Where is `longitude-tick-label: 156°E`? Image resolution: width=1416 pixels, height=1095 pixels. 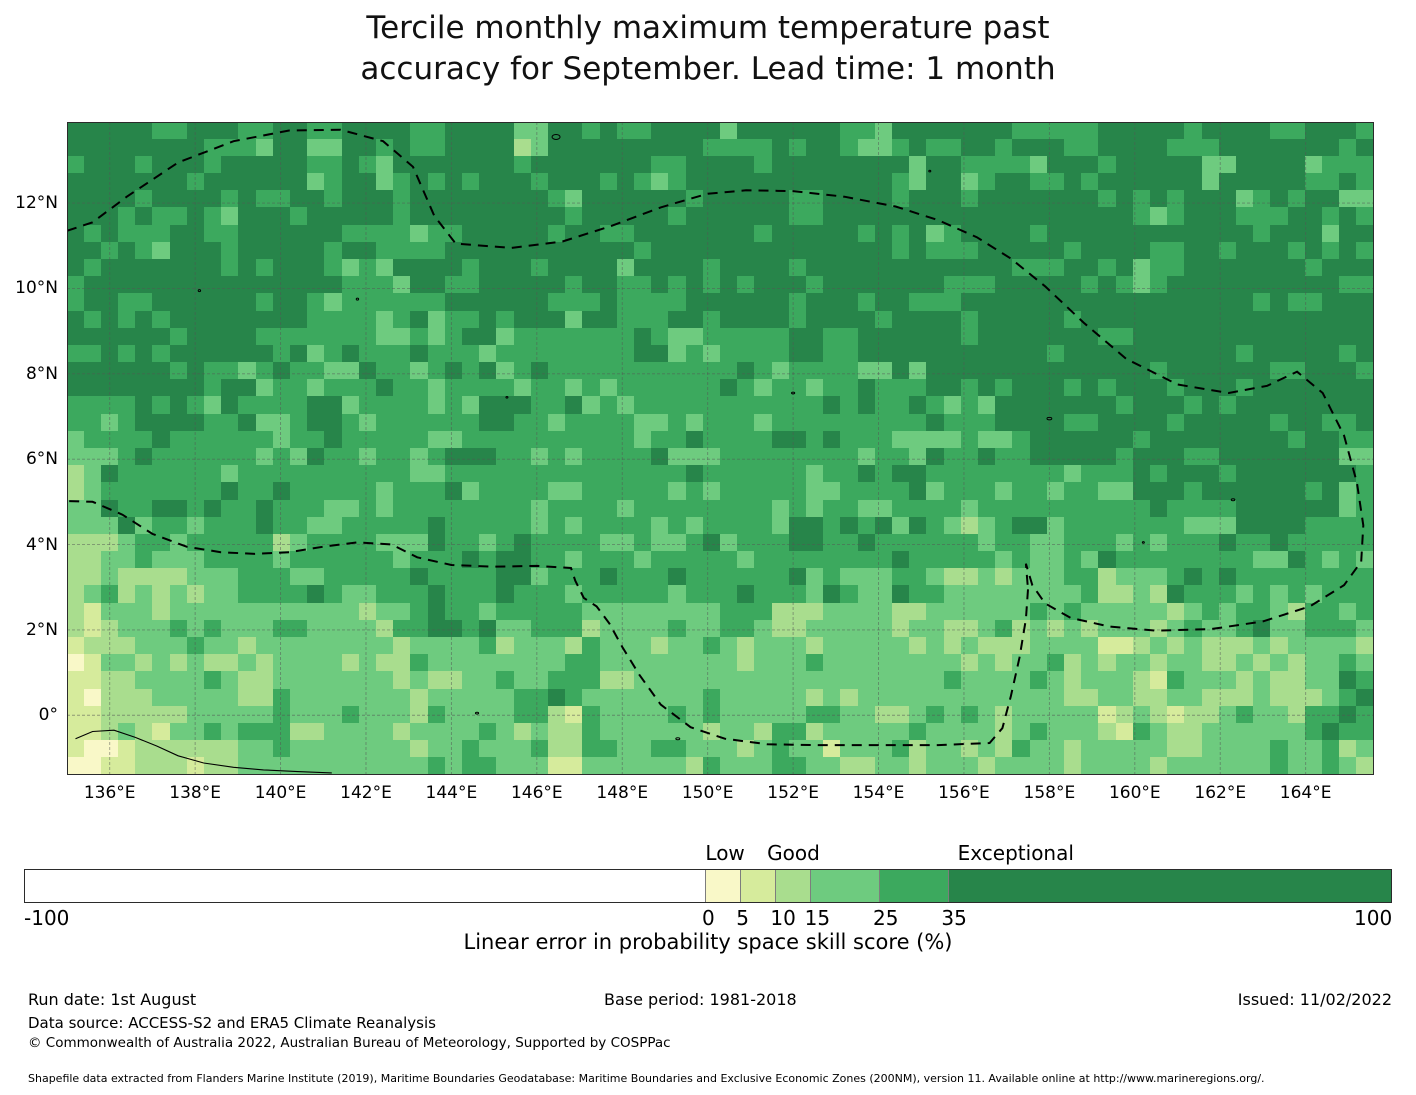
longitude-tick-label: 156°E is located at coordinates (964, 793).